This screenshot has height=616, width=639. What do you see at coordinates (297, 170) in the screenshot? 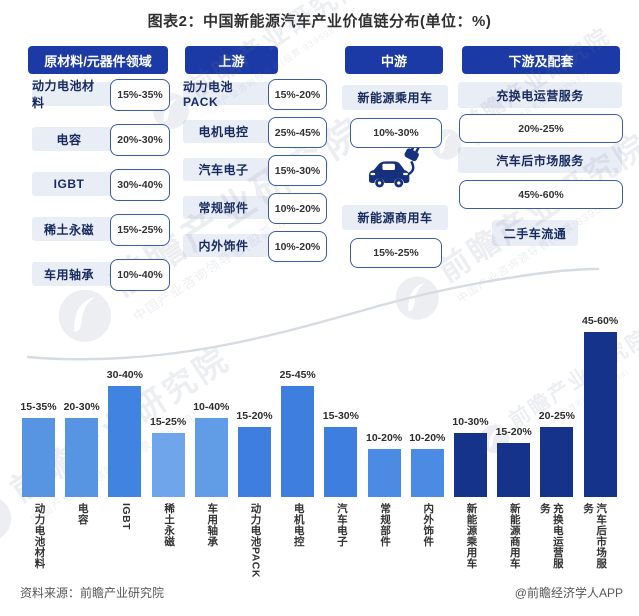
I see `flow-item-value: 15%-30%` at bounding box center [297, 170].